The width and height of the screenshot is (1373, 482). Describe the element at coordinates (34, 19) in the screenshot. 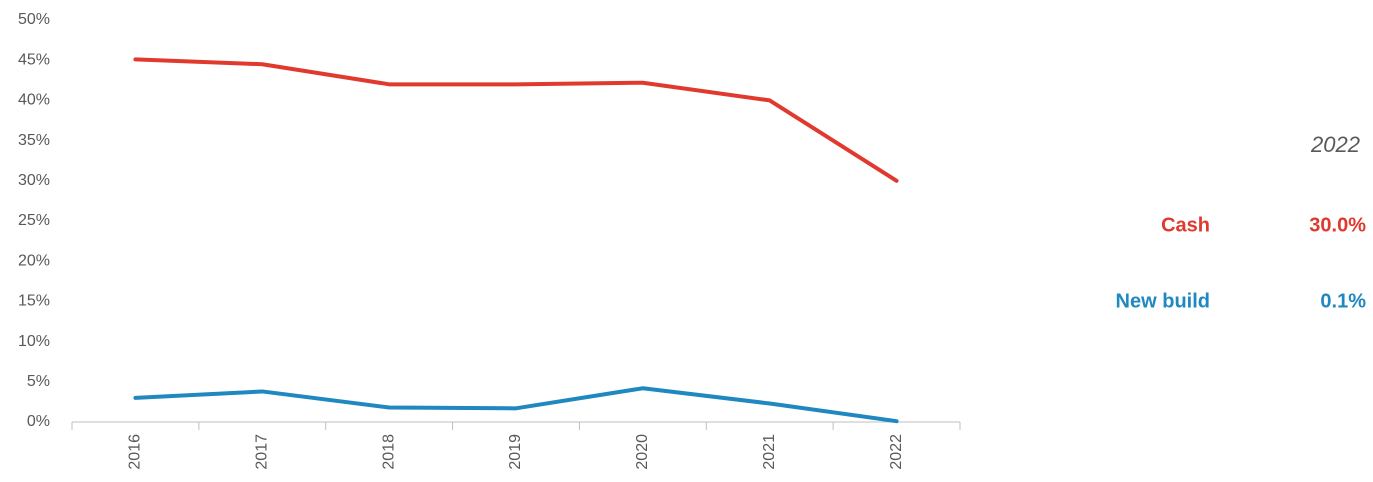

I see `y-tick-label: 50%` at that location.